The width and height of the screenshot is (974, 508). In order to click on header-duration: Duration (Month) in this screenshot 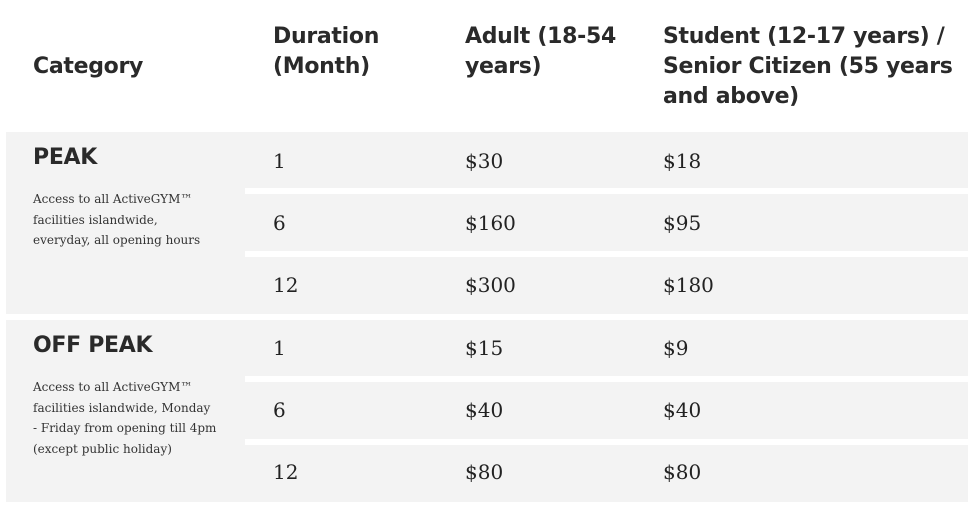, I will do `click(326, 51)`.